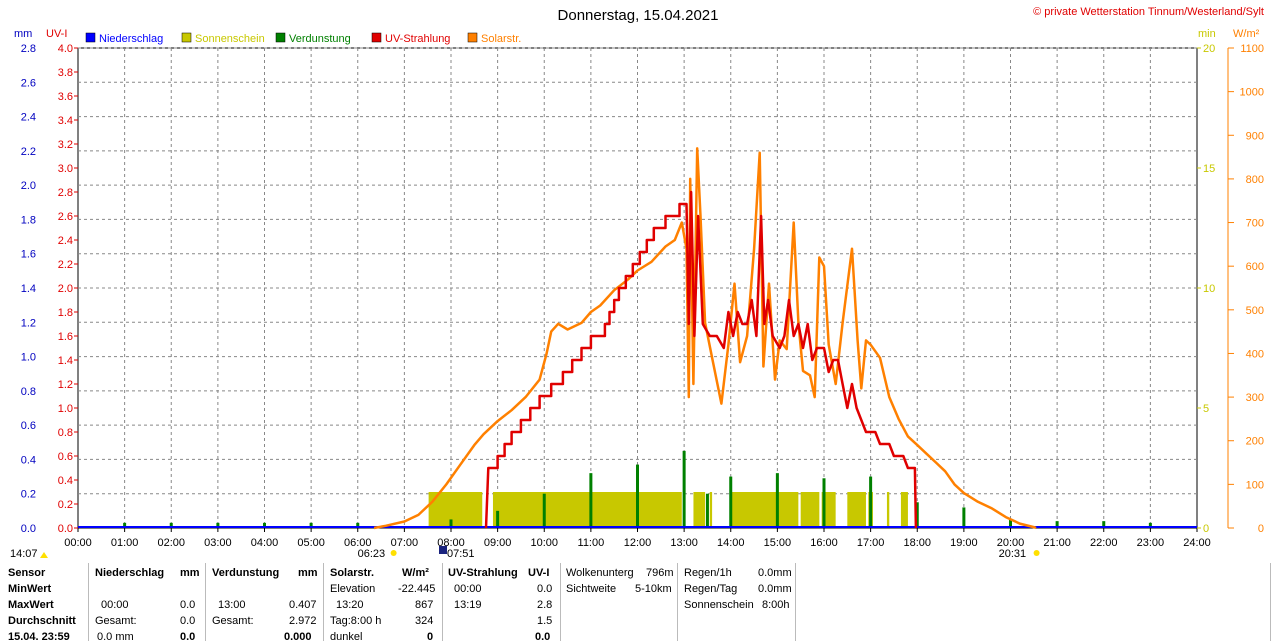  Describe the element at coordinates (23, 34) in the screenshot. I see `unit-mm: mm` at that location.